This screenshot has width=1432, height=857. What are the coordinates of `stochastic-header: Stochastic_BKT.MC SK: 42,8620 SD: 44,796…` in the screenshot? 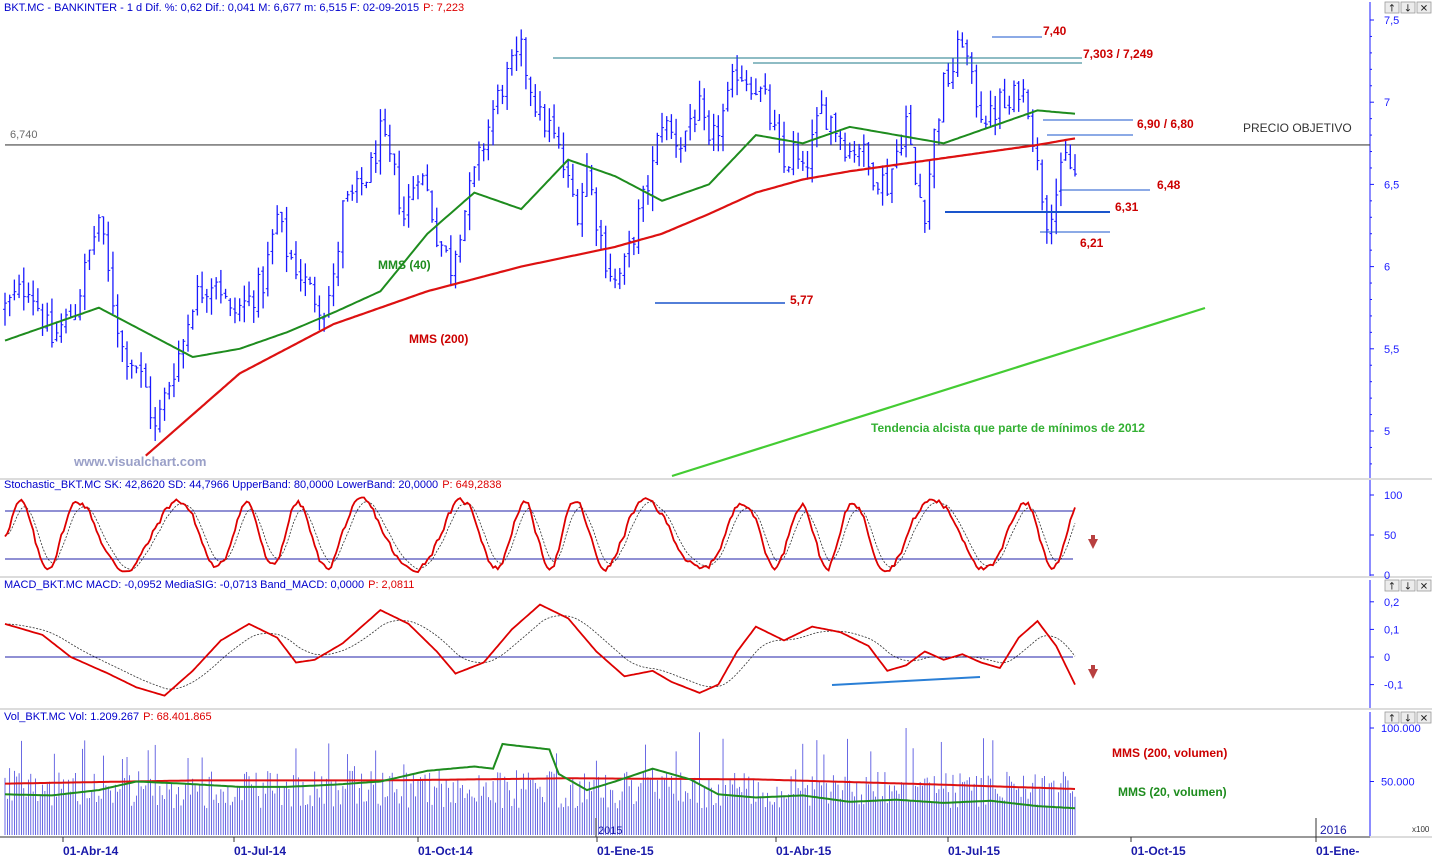 It's located at (221, 485).